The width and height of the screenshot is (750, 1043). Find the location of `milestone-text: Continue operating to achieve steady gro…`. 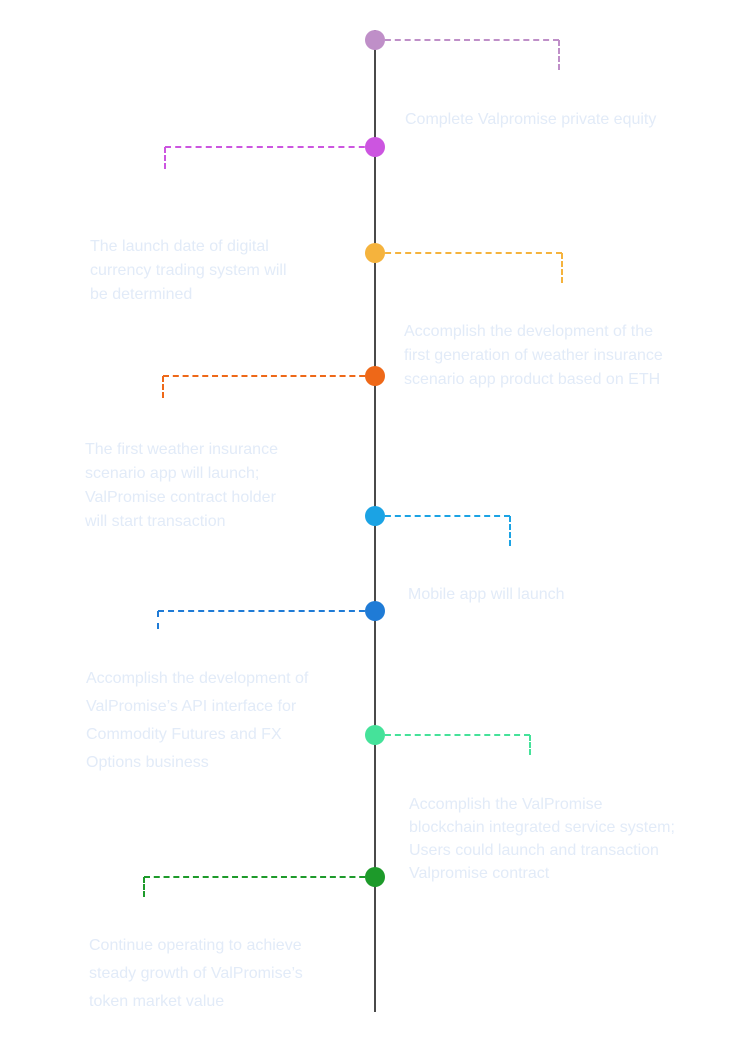

milestone-text: Continue operating to achieve steady gro… is located at coordinates (196, 973).